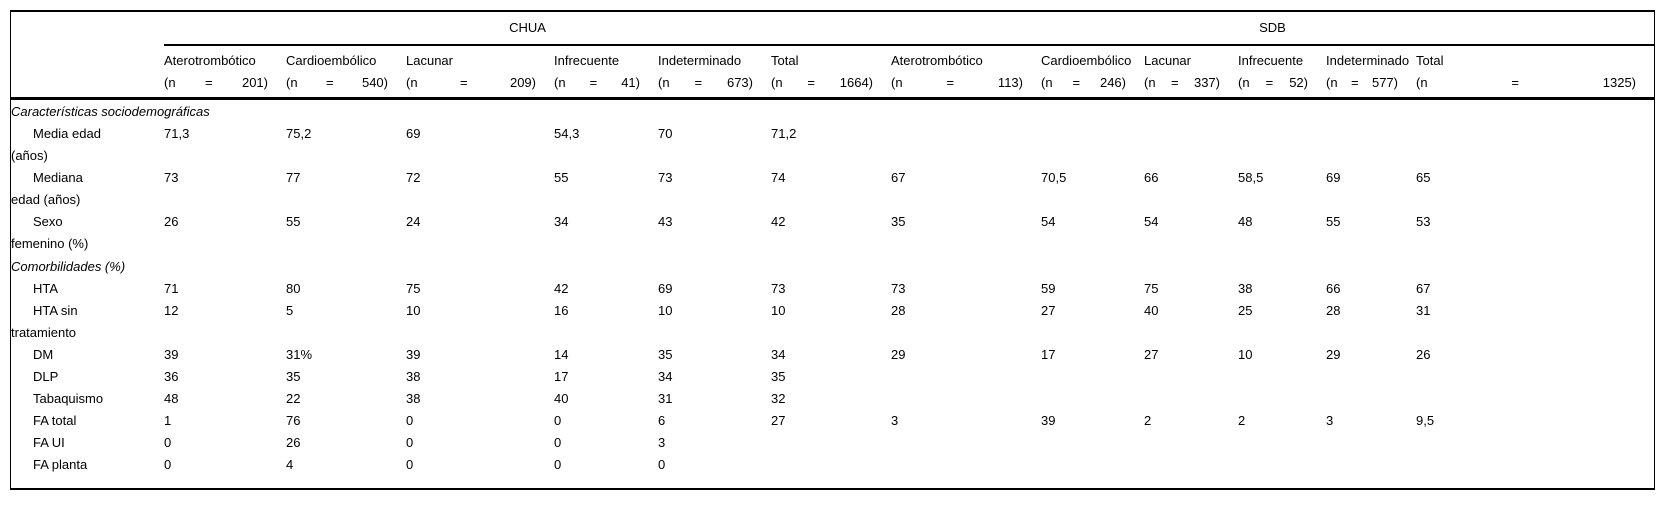 The height and width of the screenshot is (511, 1663). What do you see at coordinates (784, 133) in the screenshot?
I see `cell-value: 71,2` at bounding box center [784, 133].